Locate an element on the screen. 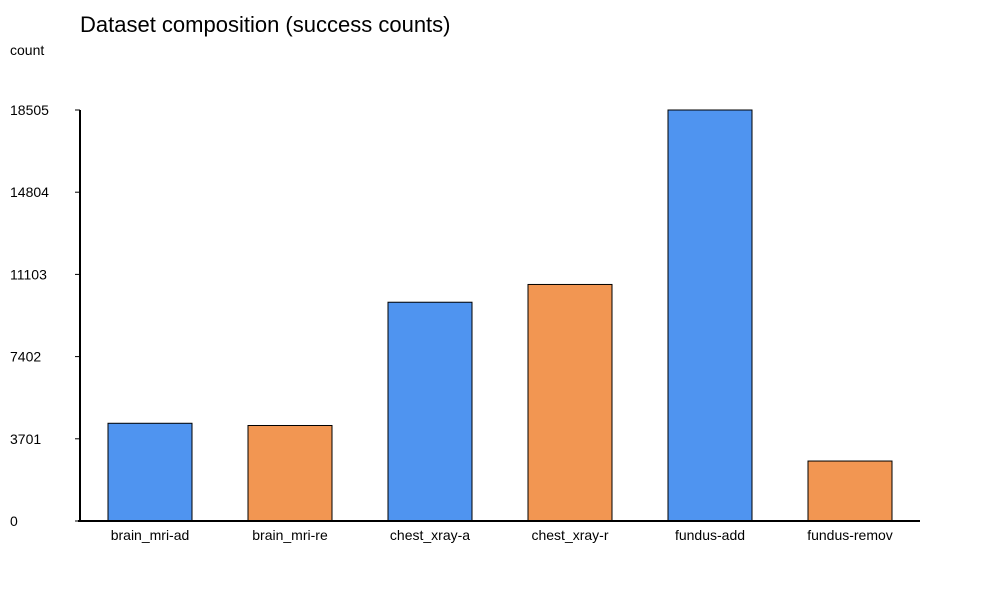  bar-chest_xray-r is located at coordinates (570, 402).